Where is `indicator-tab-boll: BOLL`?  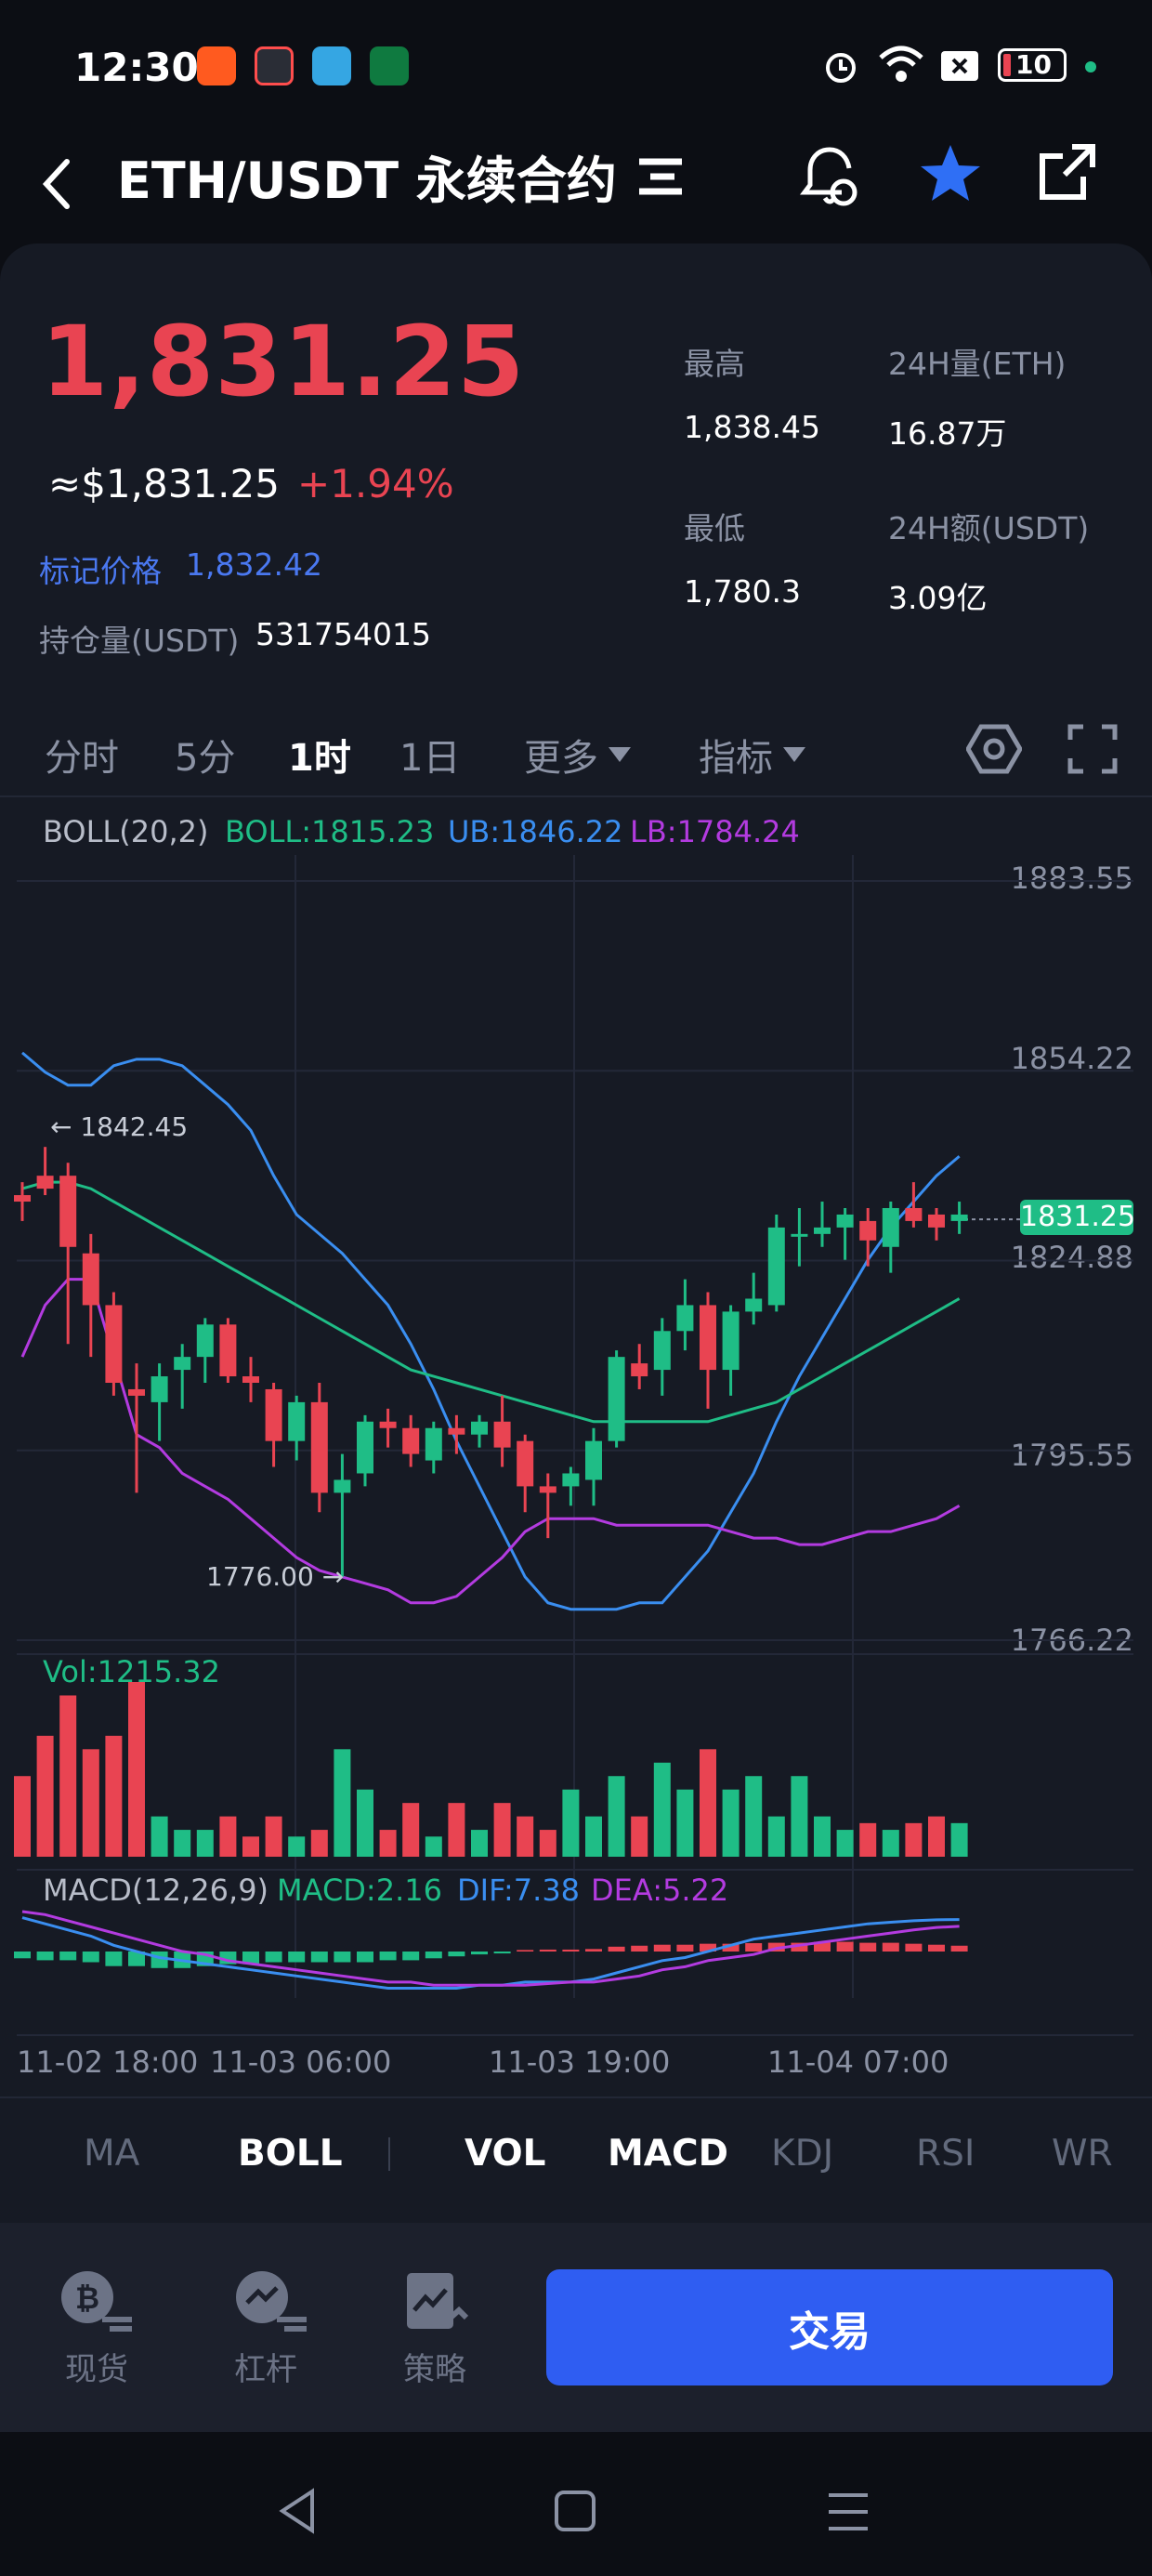 indicator-tab-boll: BOLL is located at coordinates (290, 2154).